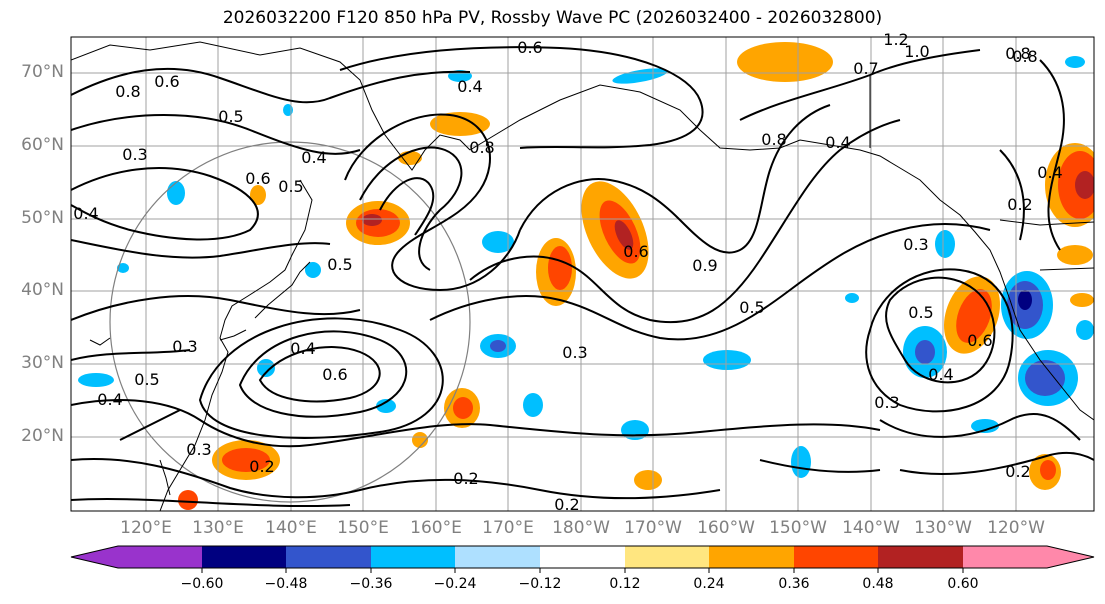  Describe the element at coordinates (625, 584) in the screenshot. I see `colorbar-tick-label: 0.12` at that location.